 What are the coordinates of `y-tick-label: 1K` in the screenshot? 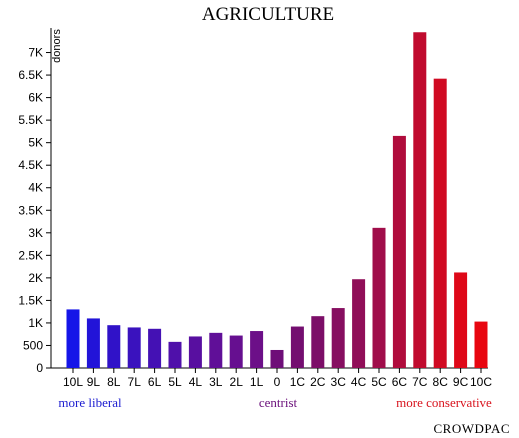 It's located at (35, 323).